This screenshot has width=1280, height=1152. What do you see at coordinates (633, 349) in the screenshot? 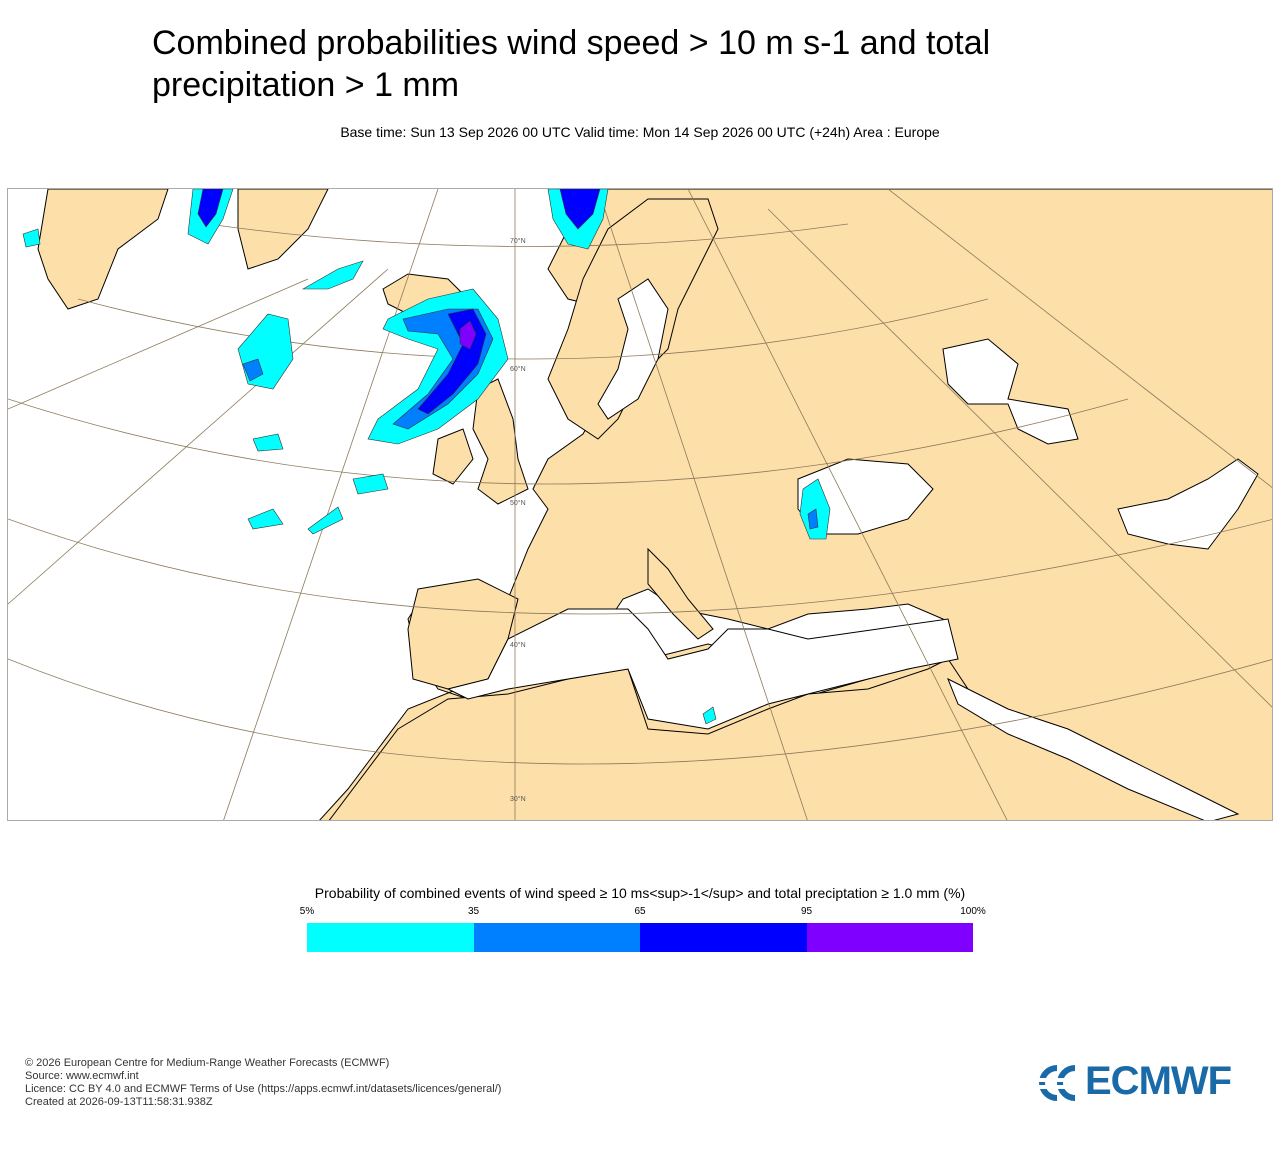
I see `baltic-sea` at bounding box center [633, 349].